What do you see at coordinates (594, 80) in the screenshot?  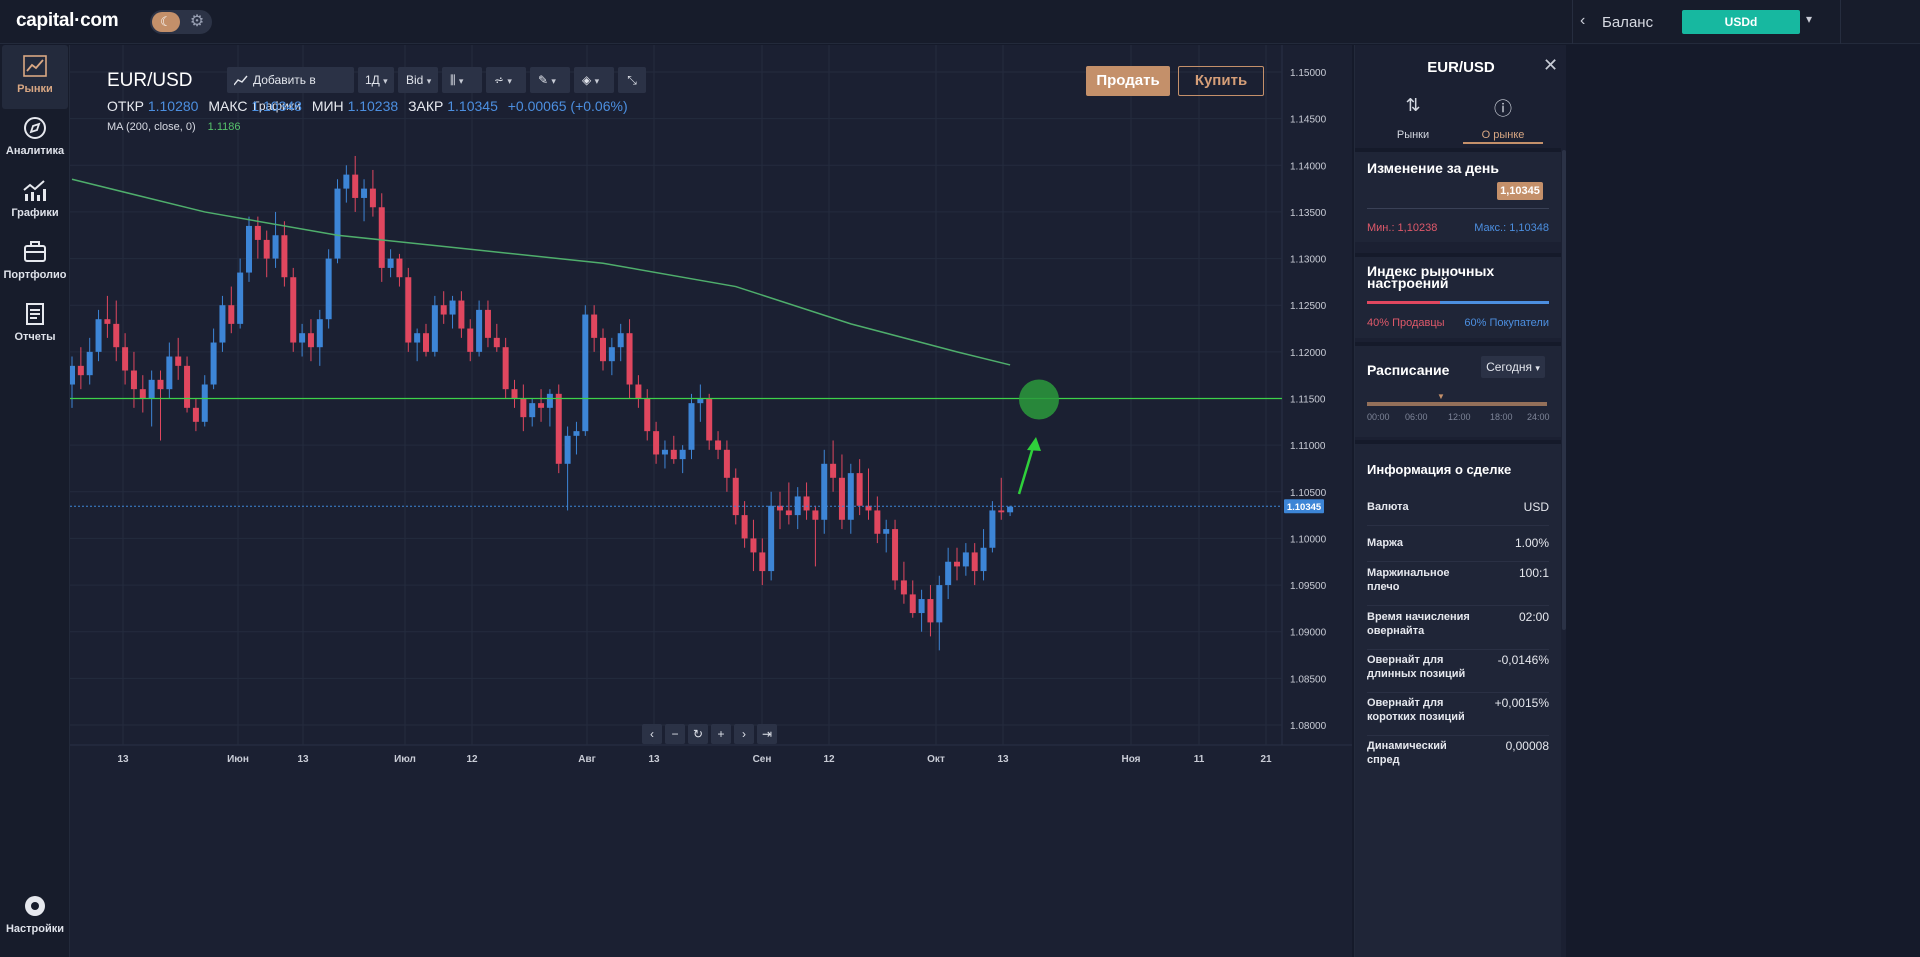 I see `layers-button: ◈ ▾` at bounding box center [594, 80].